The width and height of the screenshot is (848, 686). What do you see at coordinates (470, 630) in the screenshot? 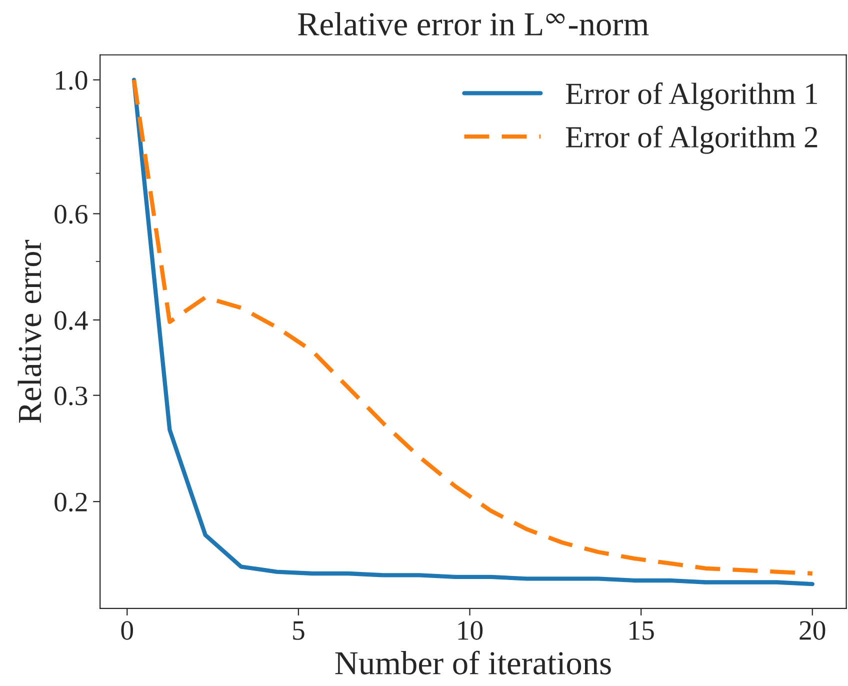
I see `x-tick-label: 10` at bounding box center [470, 630].